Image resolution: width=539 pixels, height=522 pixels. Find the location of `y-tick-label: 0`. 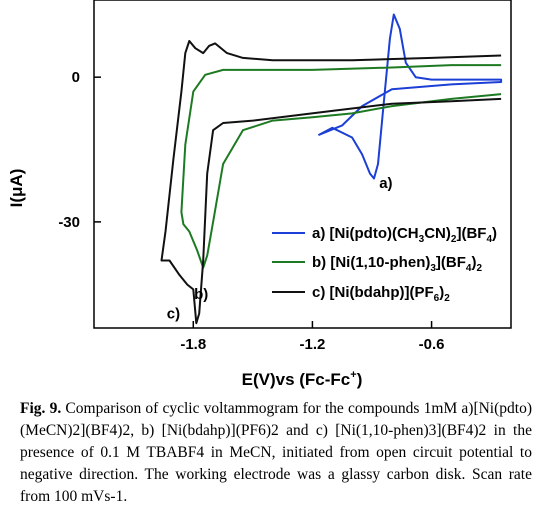

y-tick-label: 0 is located at coordinates (76, 77).